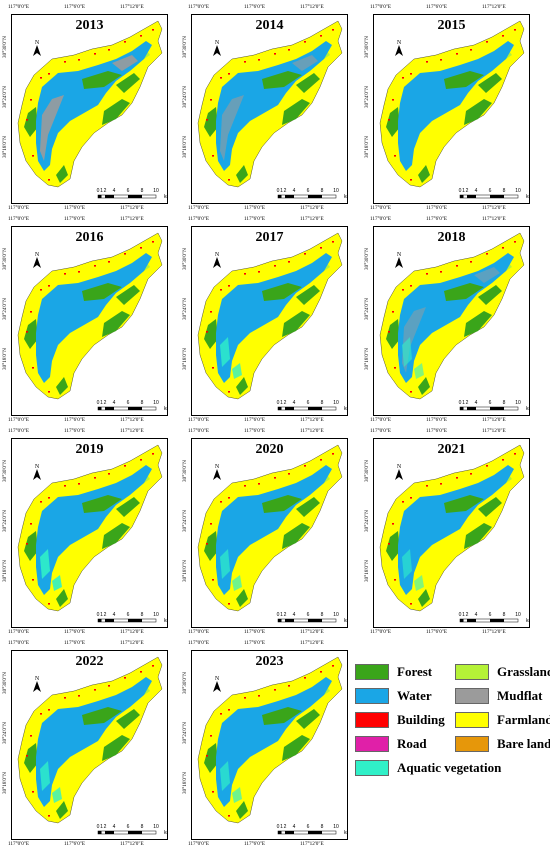  What do you see at coordinates (269, 533) in the screenshot?
I see `map-frame: 2020 N 0 1 2 4 6 8 10 km` at bounding box center [269, 533].